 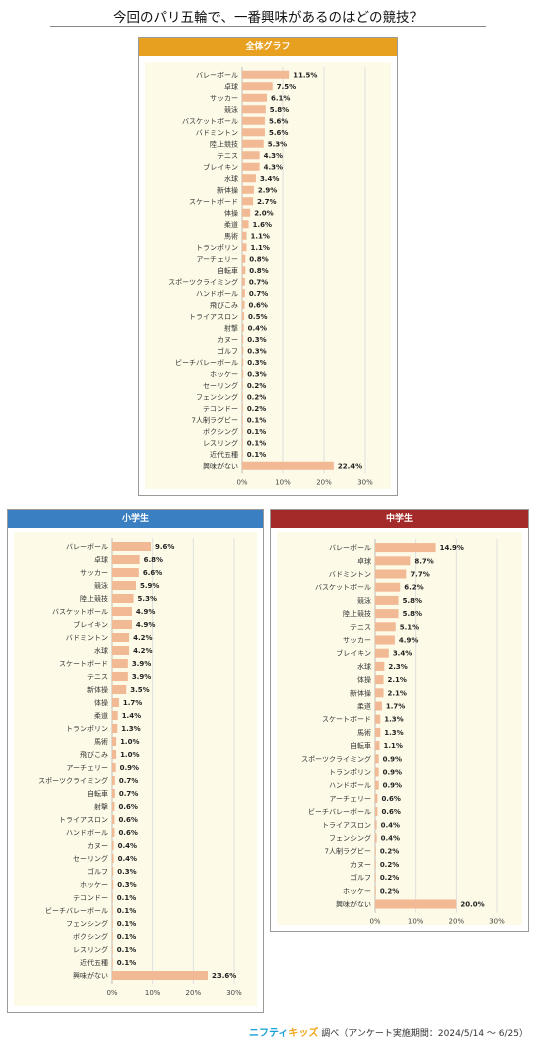 I want to click on category-label: バドミントン, so click(x=87, y=638).